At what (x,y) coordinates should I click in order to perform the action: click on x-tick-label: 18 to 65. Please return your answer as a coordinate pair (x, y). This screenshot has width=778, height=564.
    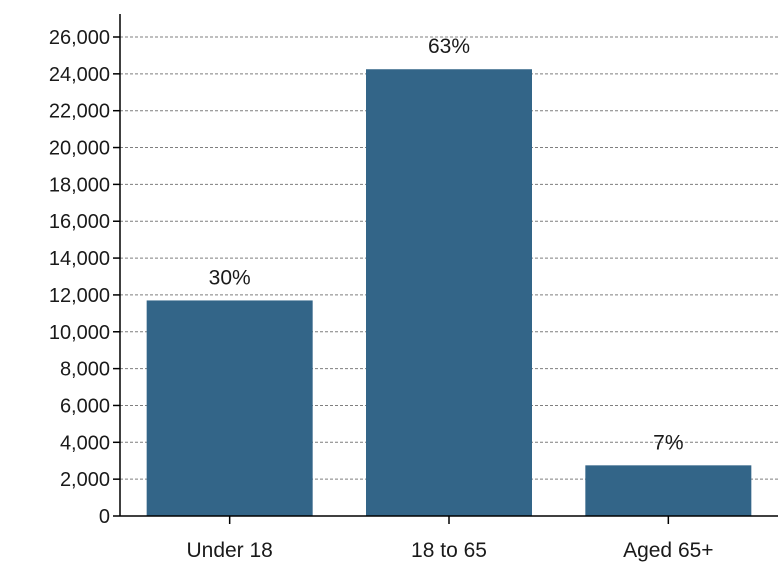
    Looking at the image, I should click on (449, 550).